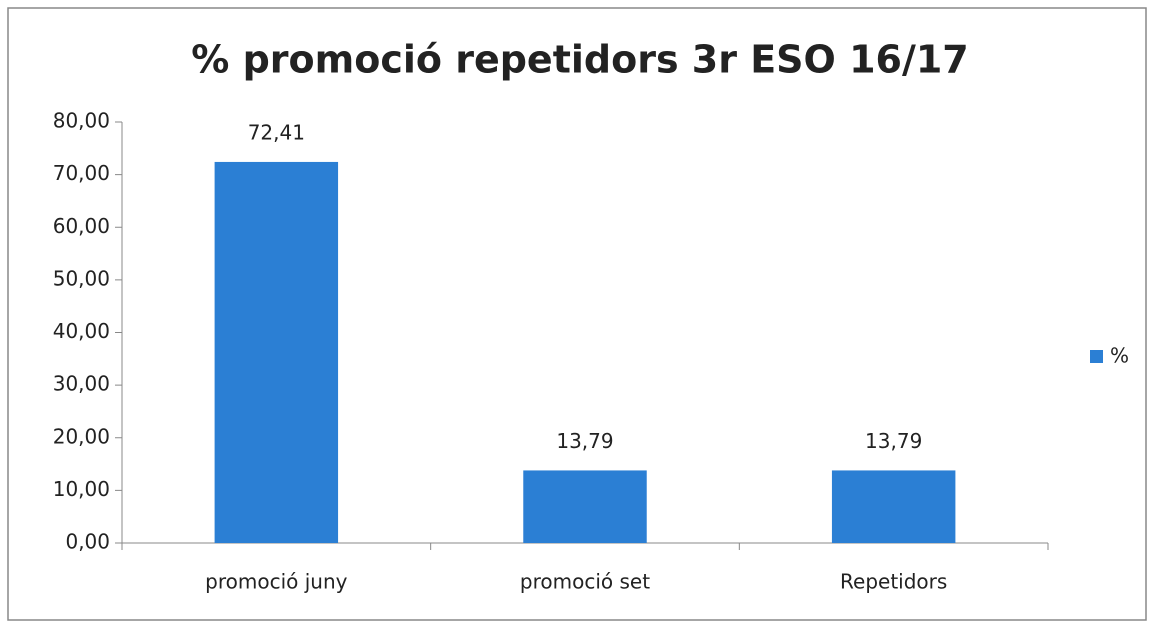 Image resolution: width=1153 pixels, height=625 pixels. Describe the element at coordinates (1119, 356) in the screenshot. I see `legend-label: %` at that location.